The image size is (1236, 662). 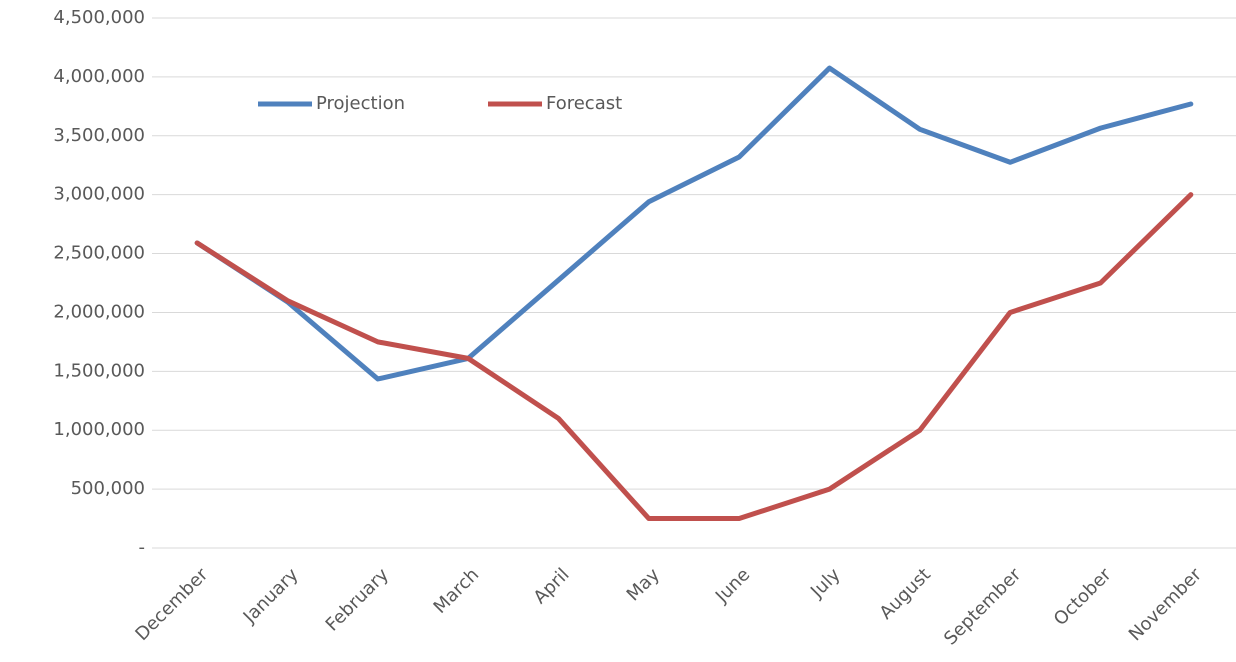 What do you see at coordinates (732, 585) in the screenshot?
I see `x-tick-label: June` at bounding box center [732, 585].